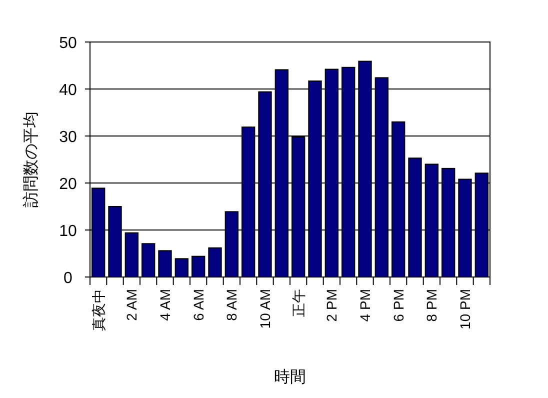 This screenshot has height=398, width=548. Describe the element at coordinates (68, 137) in the screenshot. I see `ytick: 30` at that location.